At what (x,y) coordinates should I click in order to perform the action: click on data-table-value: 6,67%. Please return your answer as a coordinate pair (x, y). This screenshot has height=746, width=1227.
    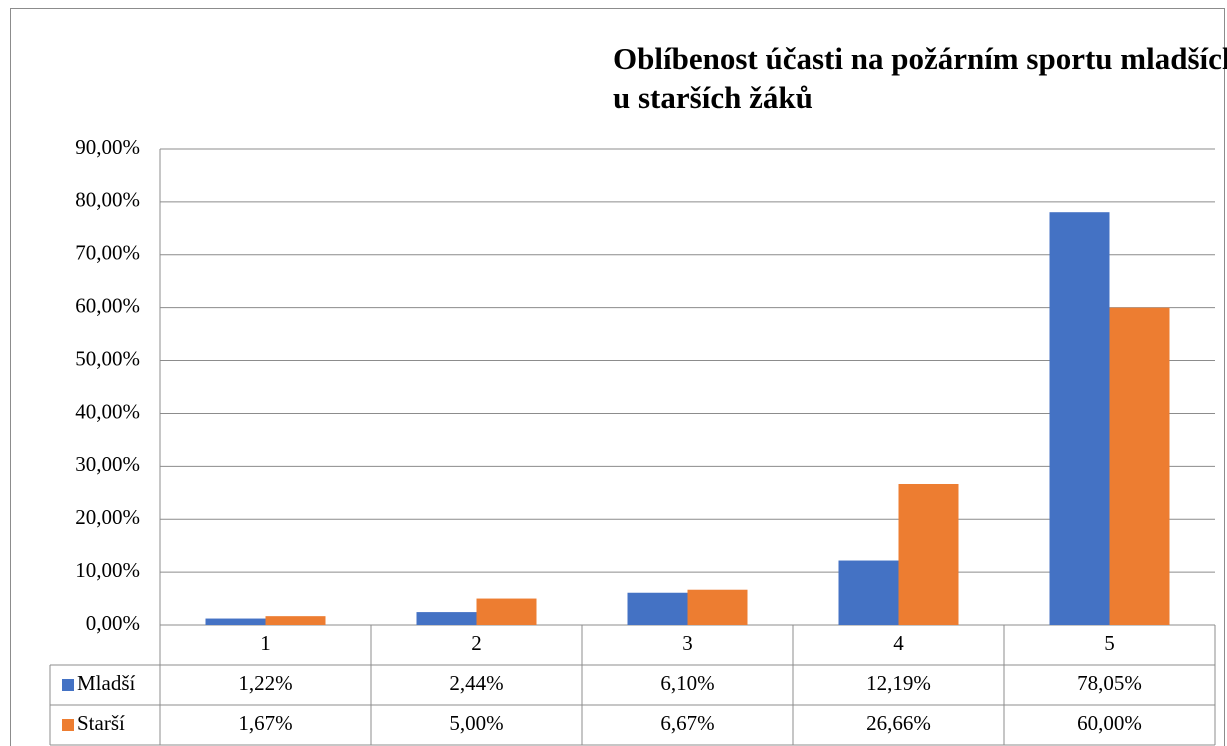
    Looking at the image, I should click on (687, 723).